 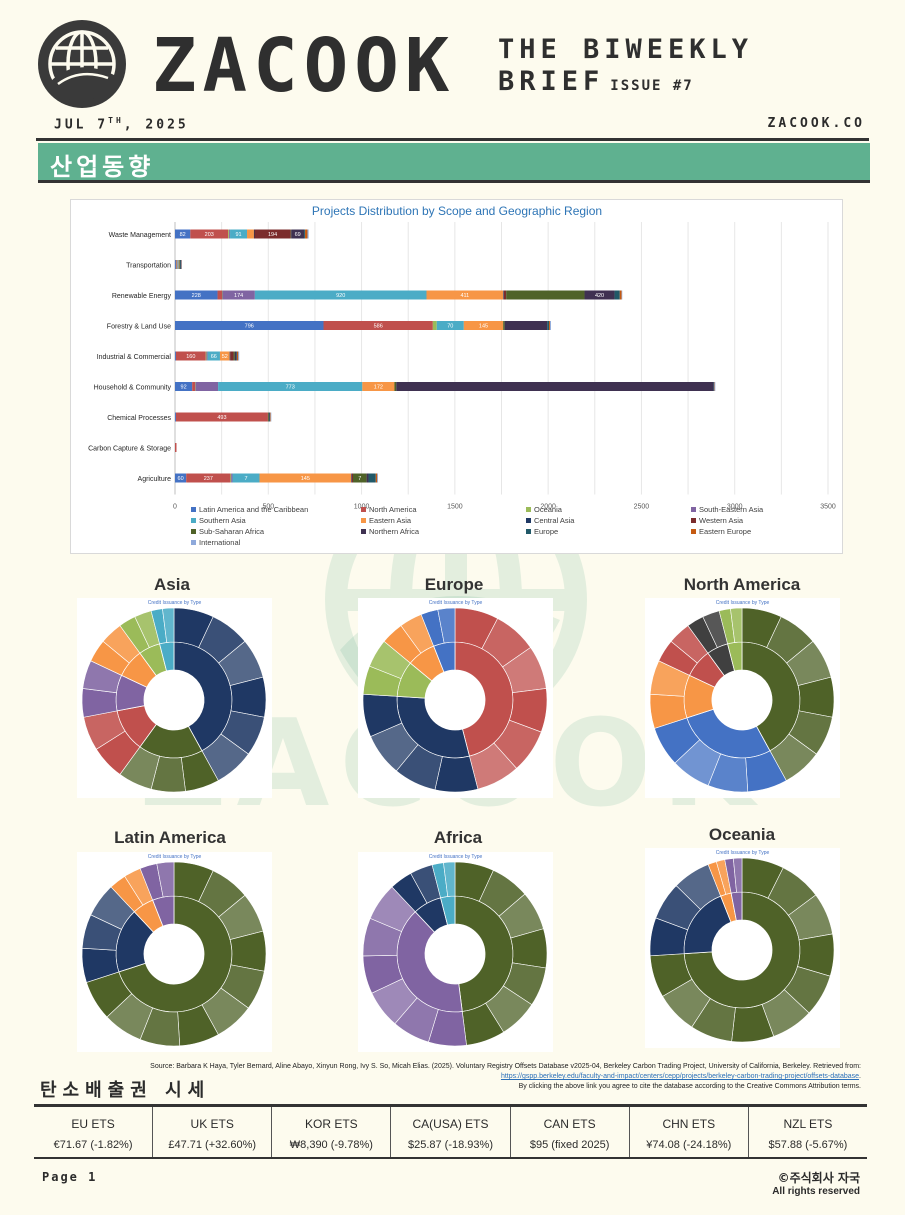 I want to click on sunburst-subtitle-asia: Credit Issuance by Type, so click(x=174, y=603).